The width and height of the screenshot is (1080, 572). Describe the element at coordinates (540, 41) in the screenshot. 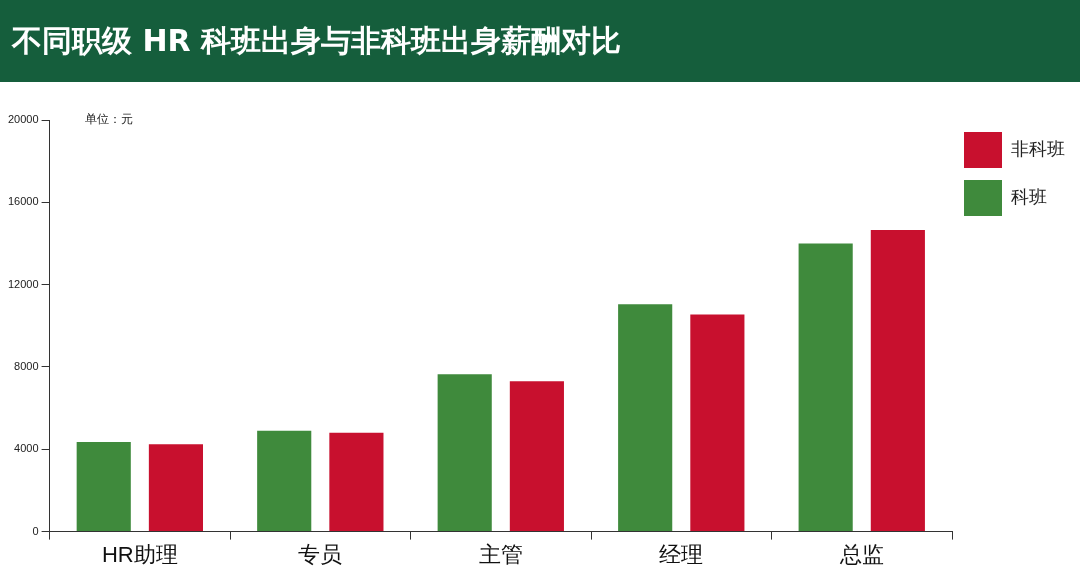

I see `chart-title: 不同职级 HR 科班出身与非科班出身薪酬对比` at that location.